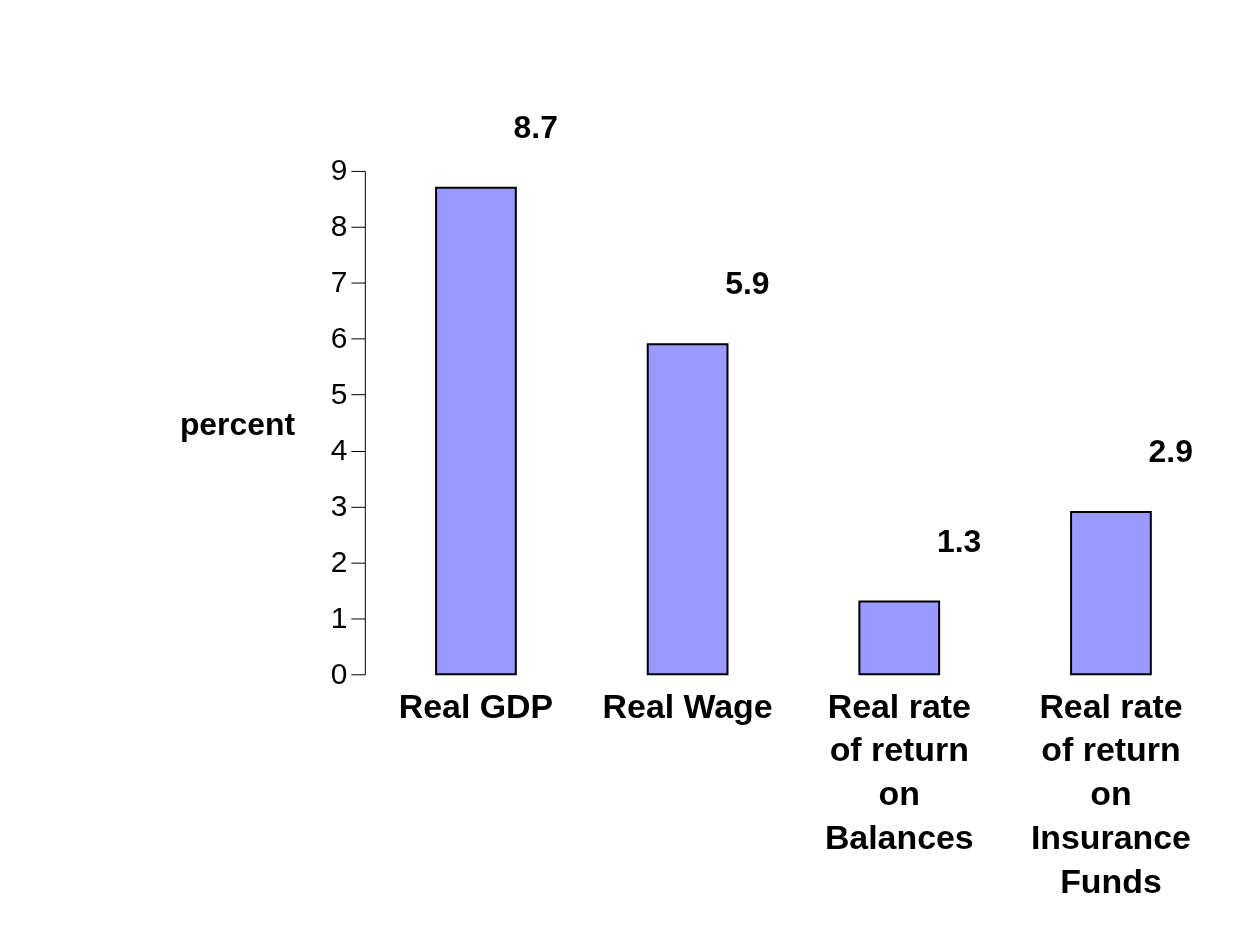 This screenshot has width=1242, height=943. I want to click on y-tick-label: 6, so click(339, 338).